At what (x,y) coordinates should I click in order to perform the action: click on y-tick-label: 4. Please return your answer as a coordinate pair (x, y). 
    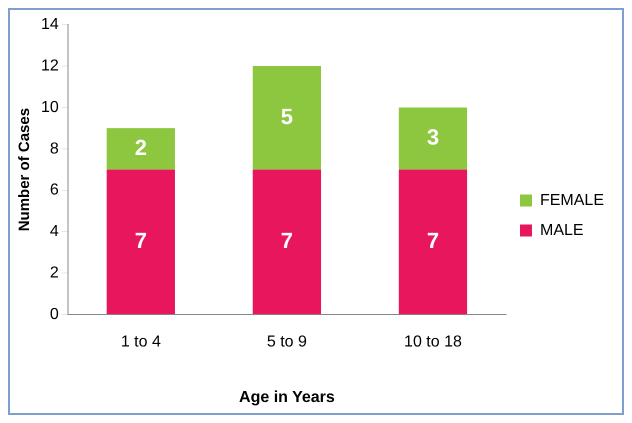
    Looking at the image, I should click on (54, 231).